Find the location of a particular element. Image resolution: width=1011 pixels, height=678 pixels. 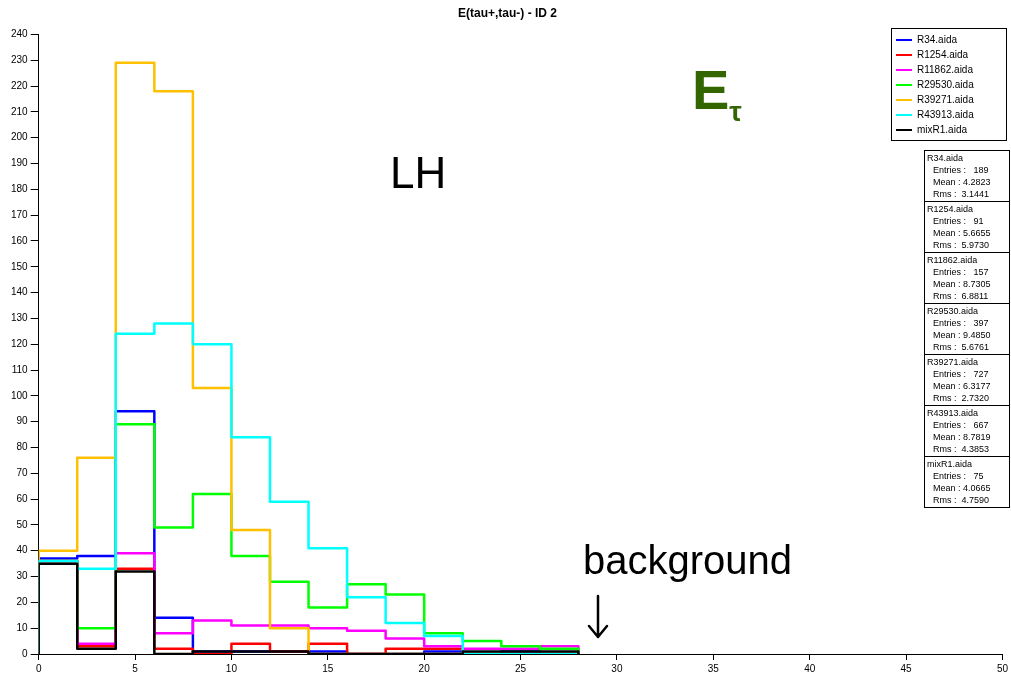

y-tick-label: 150 is located at coordinates (20, 266).